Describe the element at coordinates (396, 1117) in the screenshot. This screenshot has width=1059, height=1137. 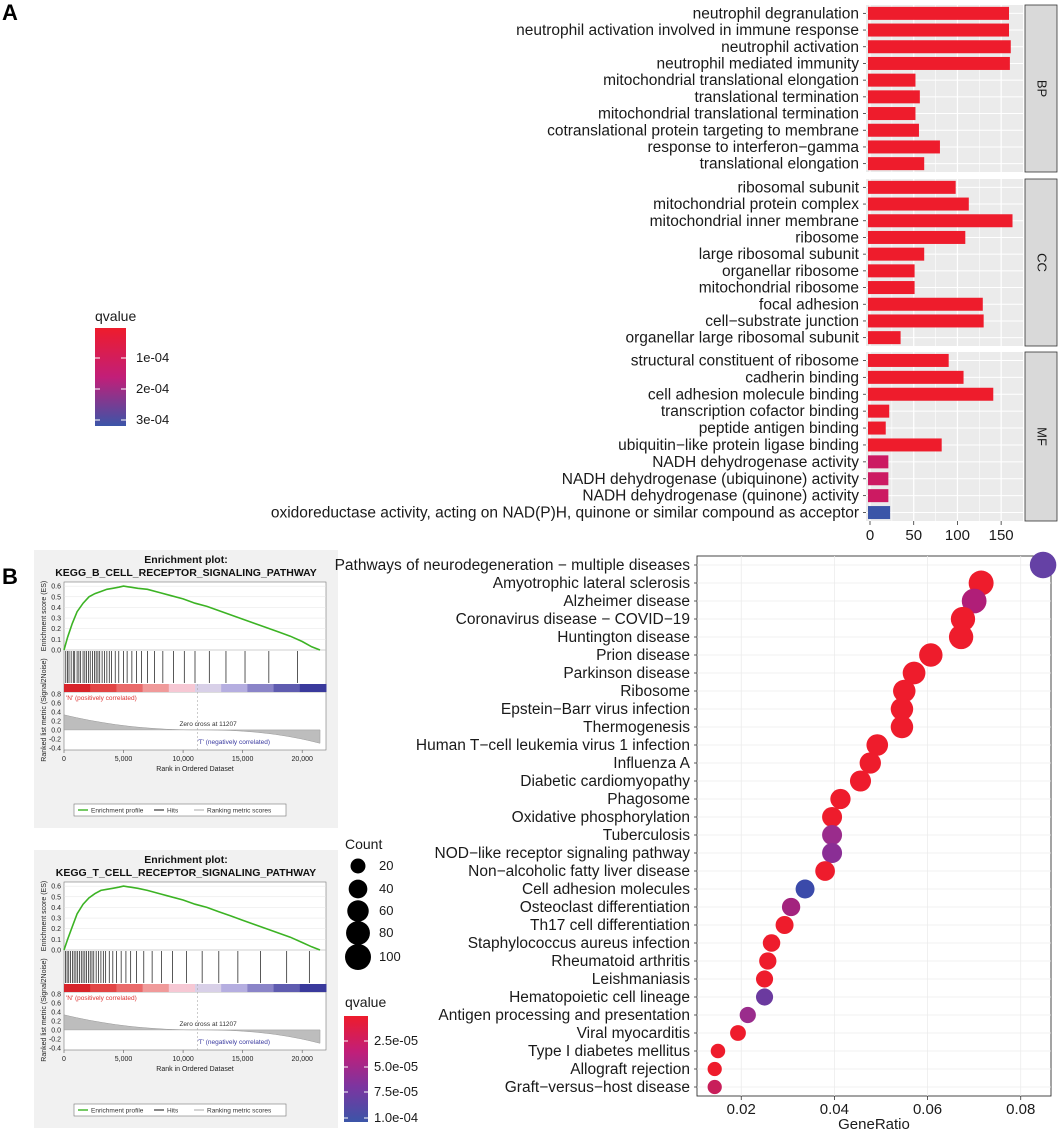
I see `color-legend-label-1-0e-04: 1.0e-04` at that location.